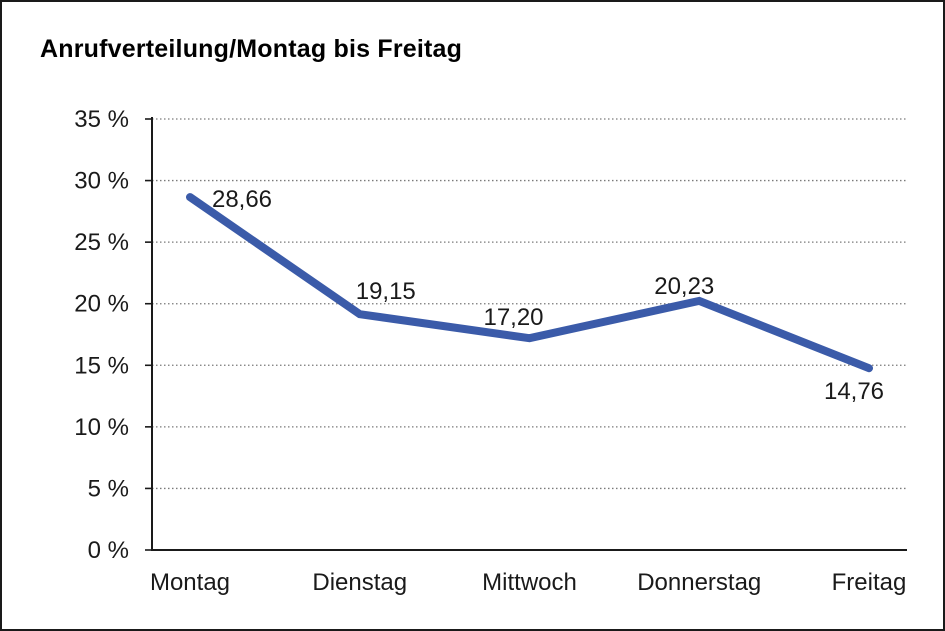  Describe the element at coordinates (148, 334) in the screenshot. I see `y-axis-ticks-group` at that location.